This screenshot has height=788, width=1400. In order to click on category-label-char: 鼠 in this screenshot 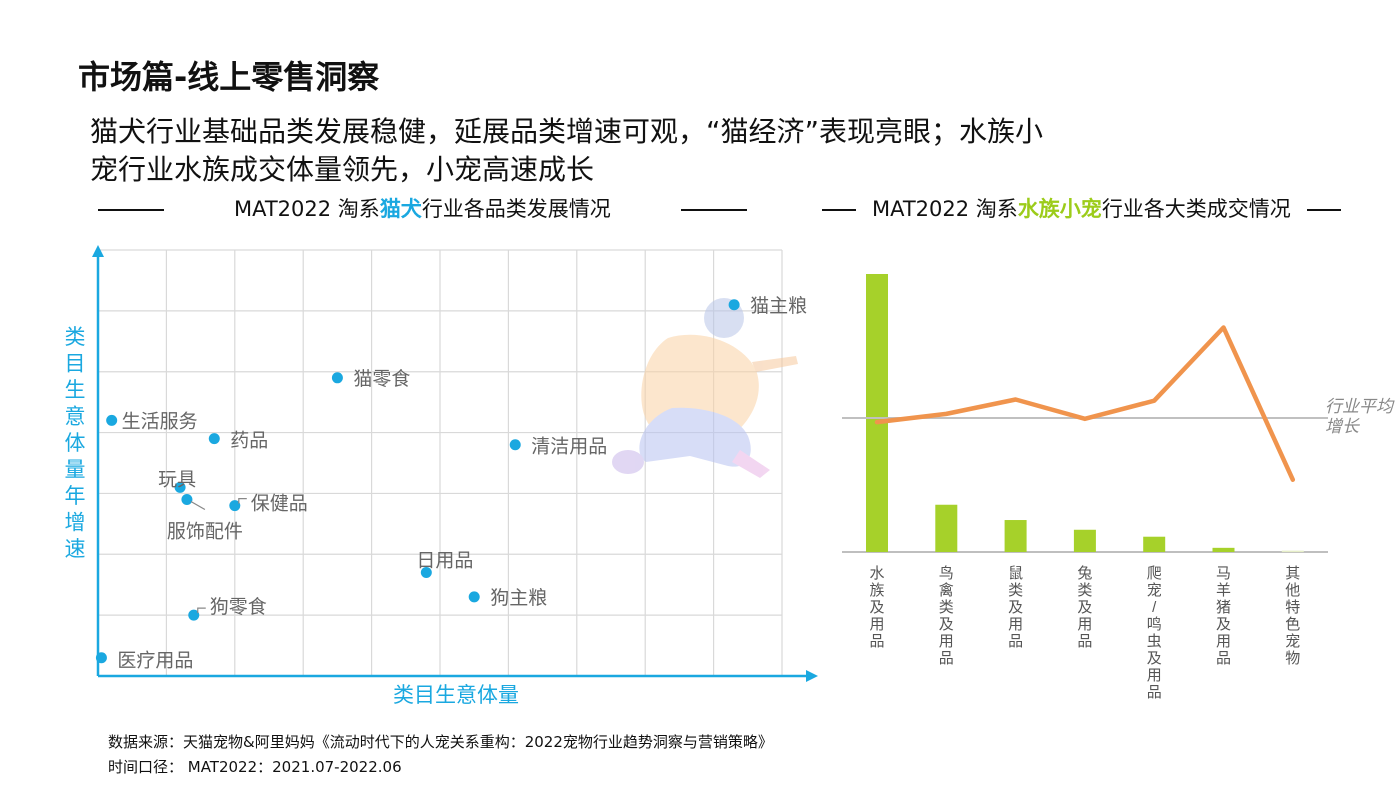, I will do `click(1015, 573)`.